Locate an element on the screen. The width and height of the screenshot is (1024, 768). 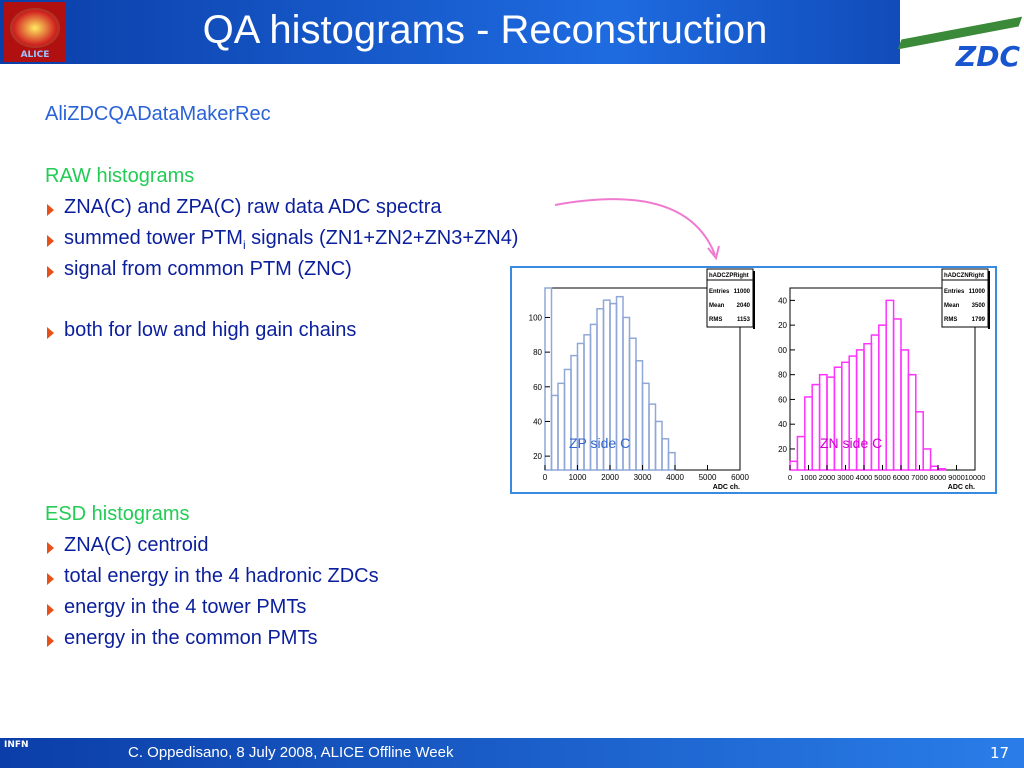
text-part: summed tower PTM is located at coordinates (153, 238).